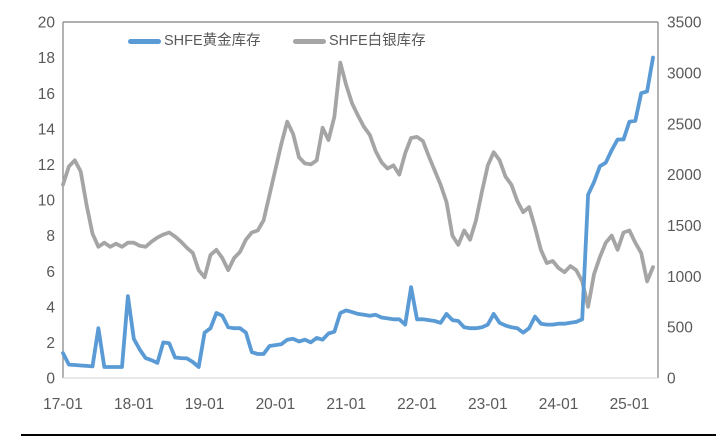 This screenshot has height=437, width=716. What do you see at coordinates (46, 94) in the screenshot?
I see `left-axis-tick-label: 16` at bounding box center [46, 94].